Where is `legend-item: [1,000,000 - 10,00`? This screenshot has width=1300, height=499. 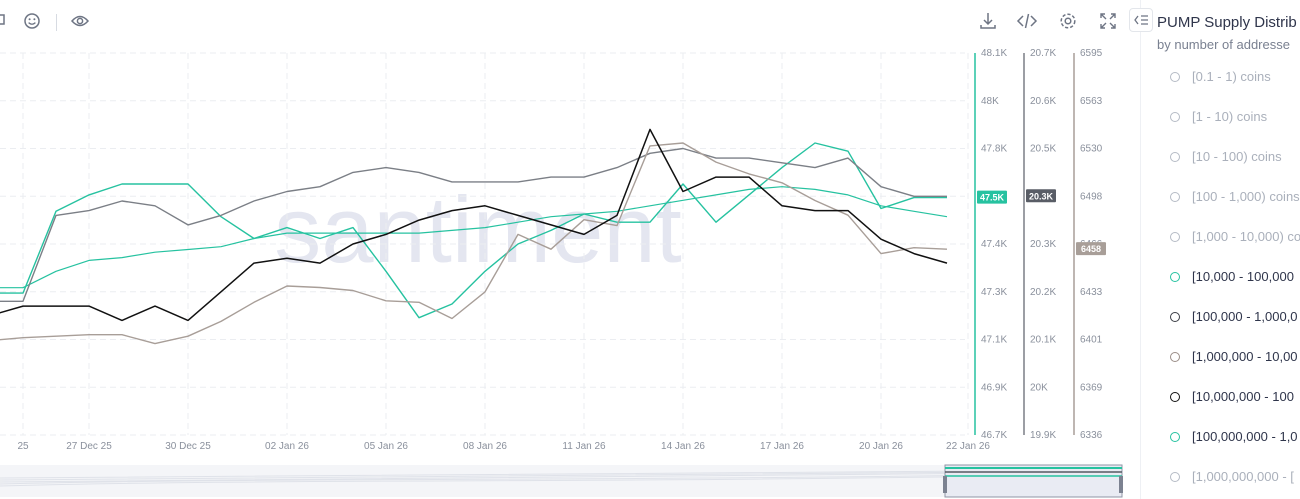 legend-item: [1,000,000 - 10,00 is located at coordinates (1220, 358).